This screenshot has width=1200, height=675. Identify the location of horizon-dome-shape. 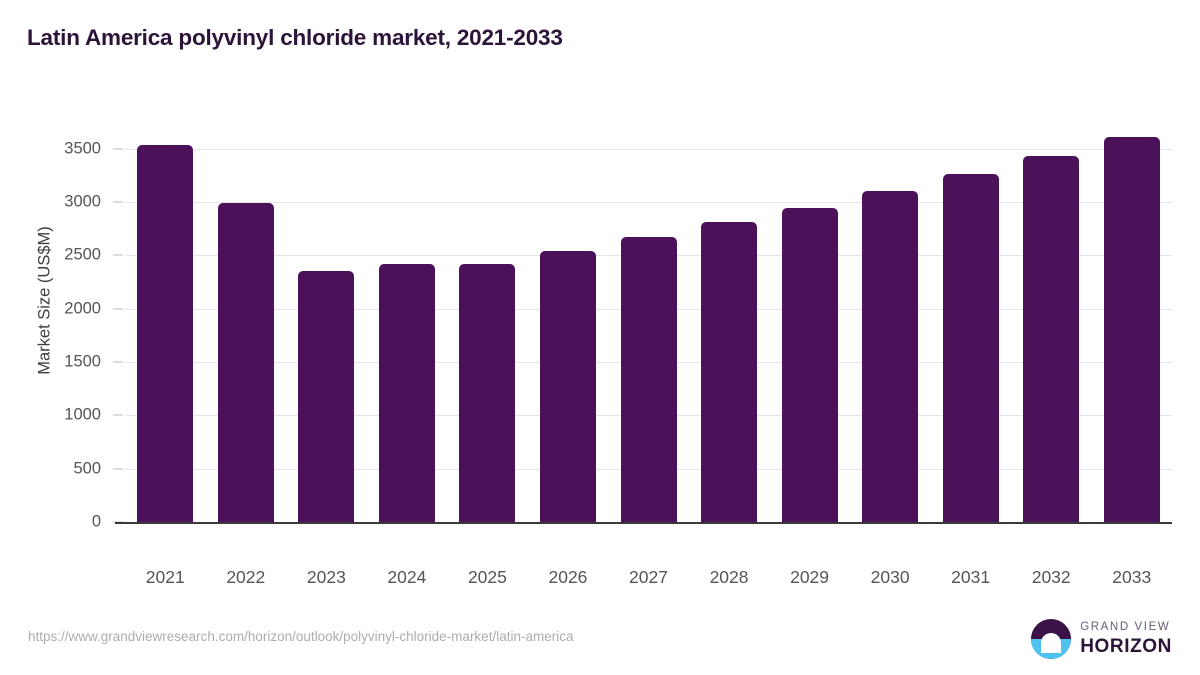
(1051, 642).